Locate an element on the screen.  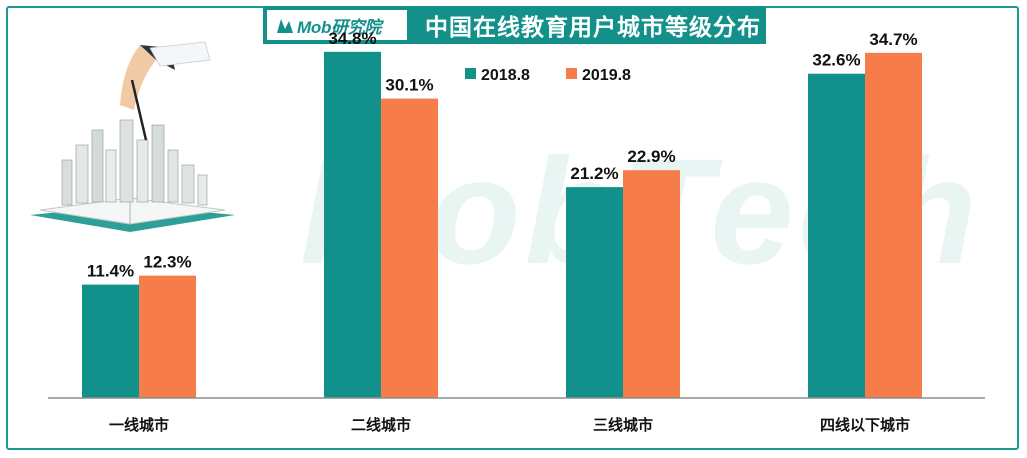
category-labels-group: 一线城市 二线城市 三线城市 四线以下城市 is located at coordinates (509, 425).